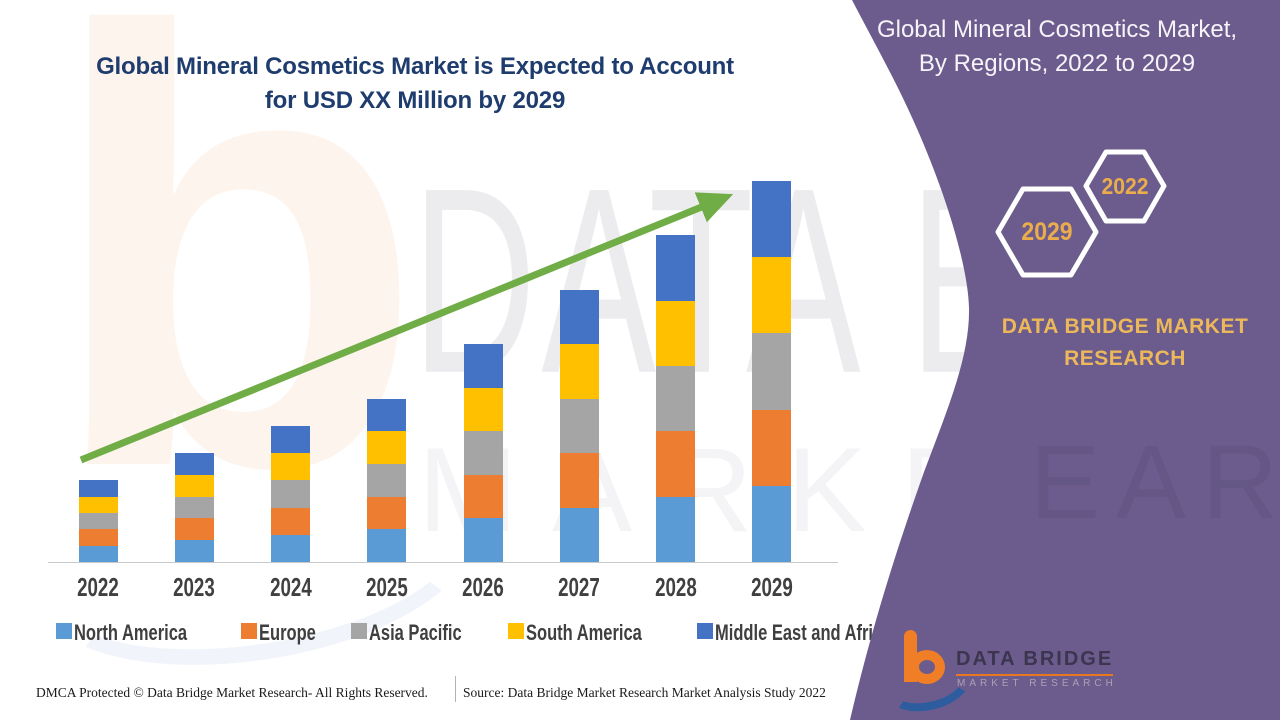 The height and width of the screenshot is (720, 1280). Describe the element at coordinates (291, 548) in the screenshot. I see `bar-segment-2024-north-america` at that location.